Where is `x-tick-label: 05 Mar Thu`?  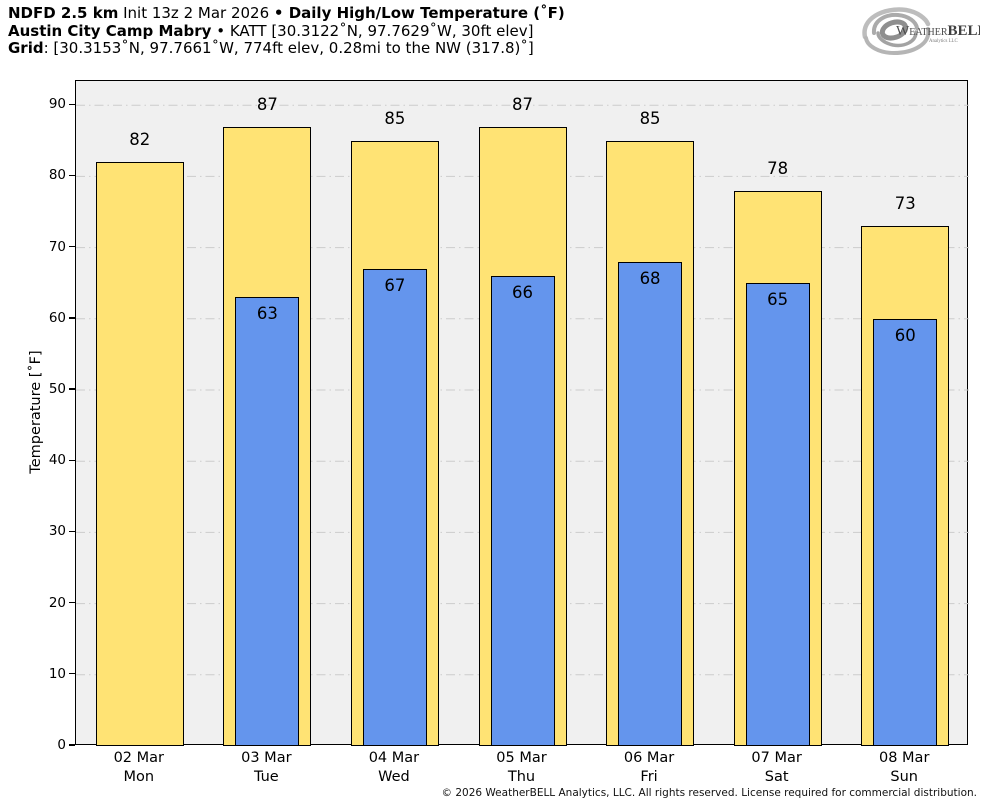 x-tick-label: 05 Mar Thu is located at coordinates (522, 768).